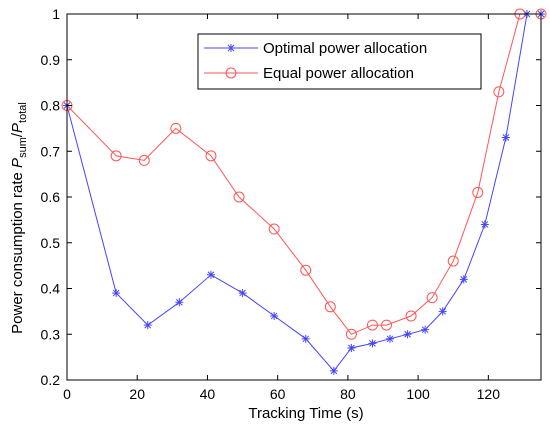  I want to click on y-axis-label-slash: /, so click(17, 134).